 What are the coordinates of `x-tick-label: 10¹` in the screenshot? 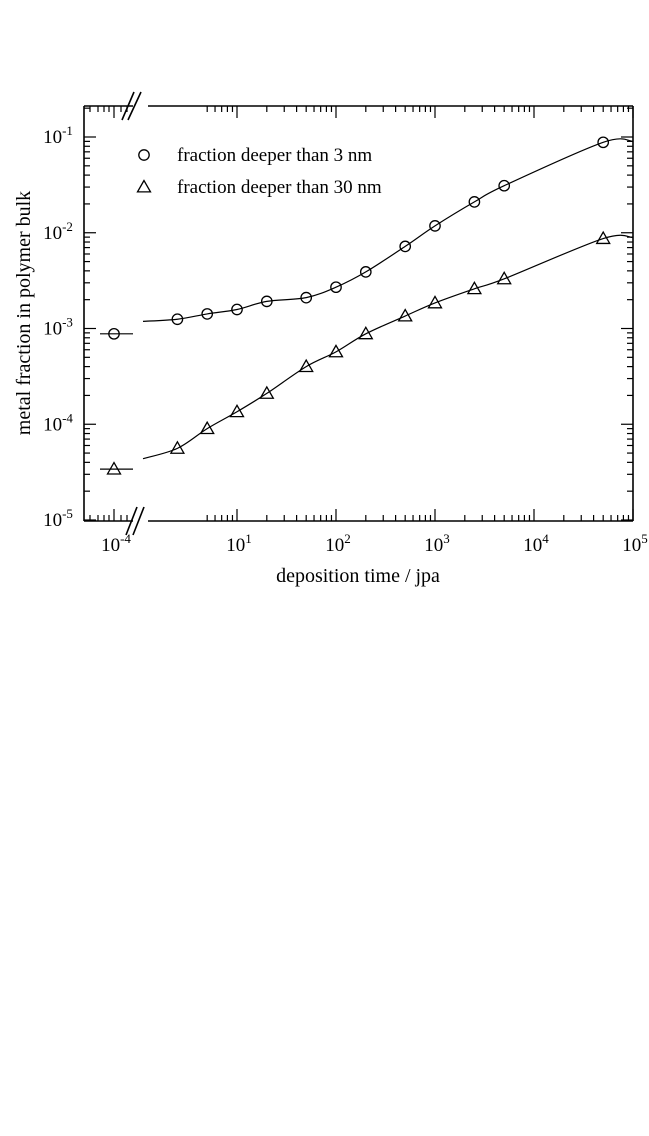 It's located at (239, 543).